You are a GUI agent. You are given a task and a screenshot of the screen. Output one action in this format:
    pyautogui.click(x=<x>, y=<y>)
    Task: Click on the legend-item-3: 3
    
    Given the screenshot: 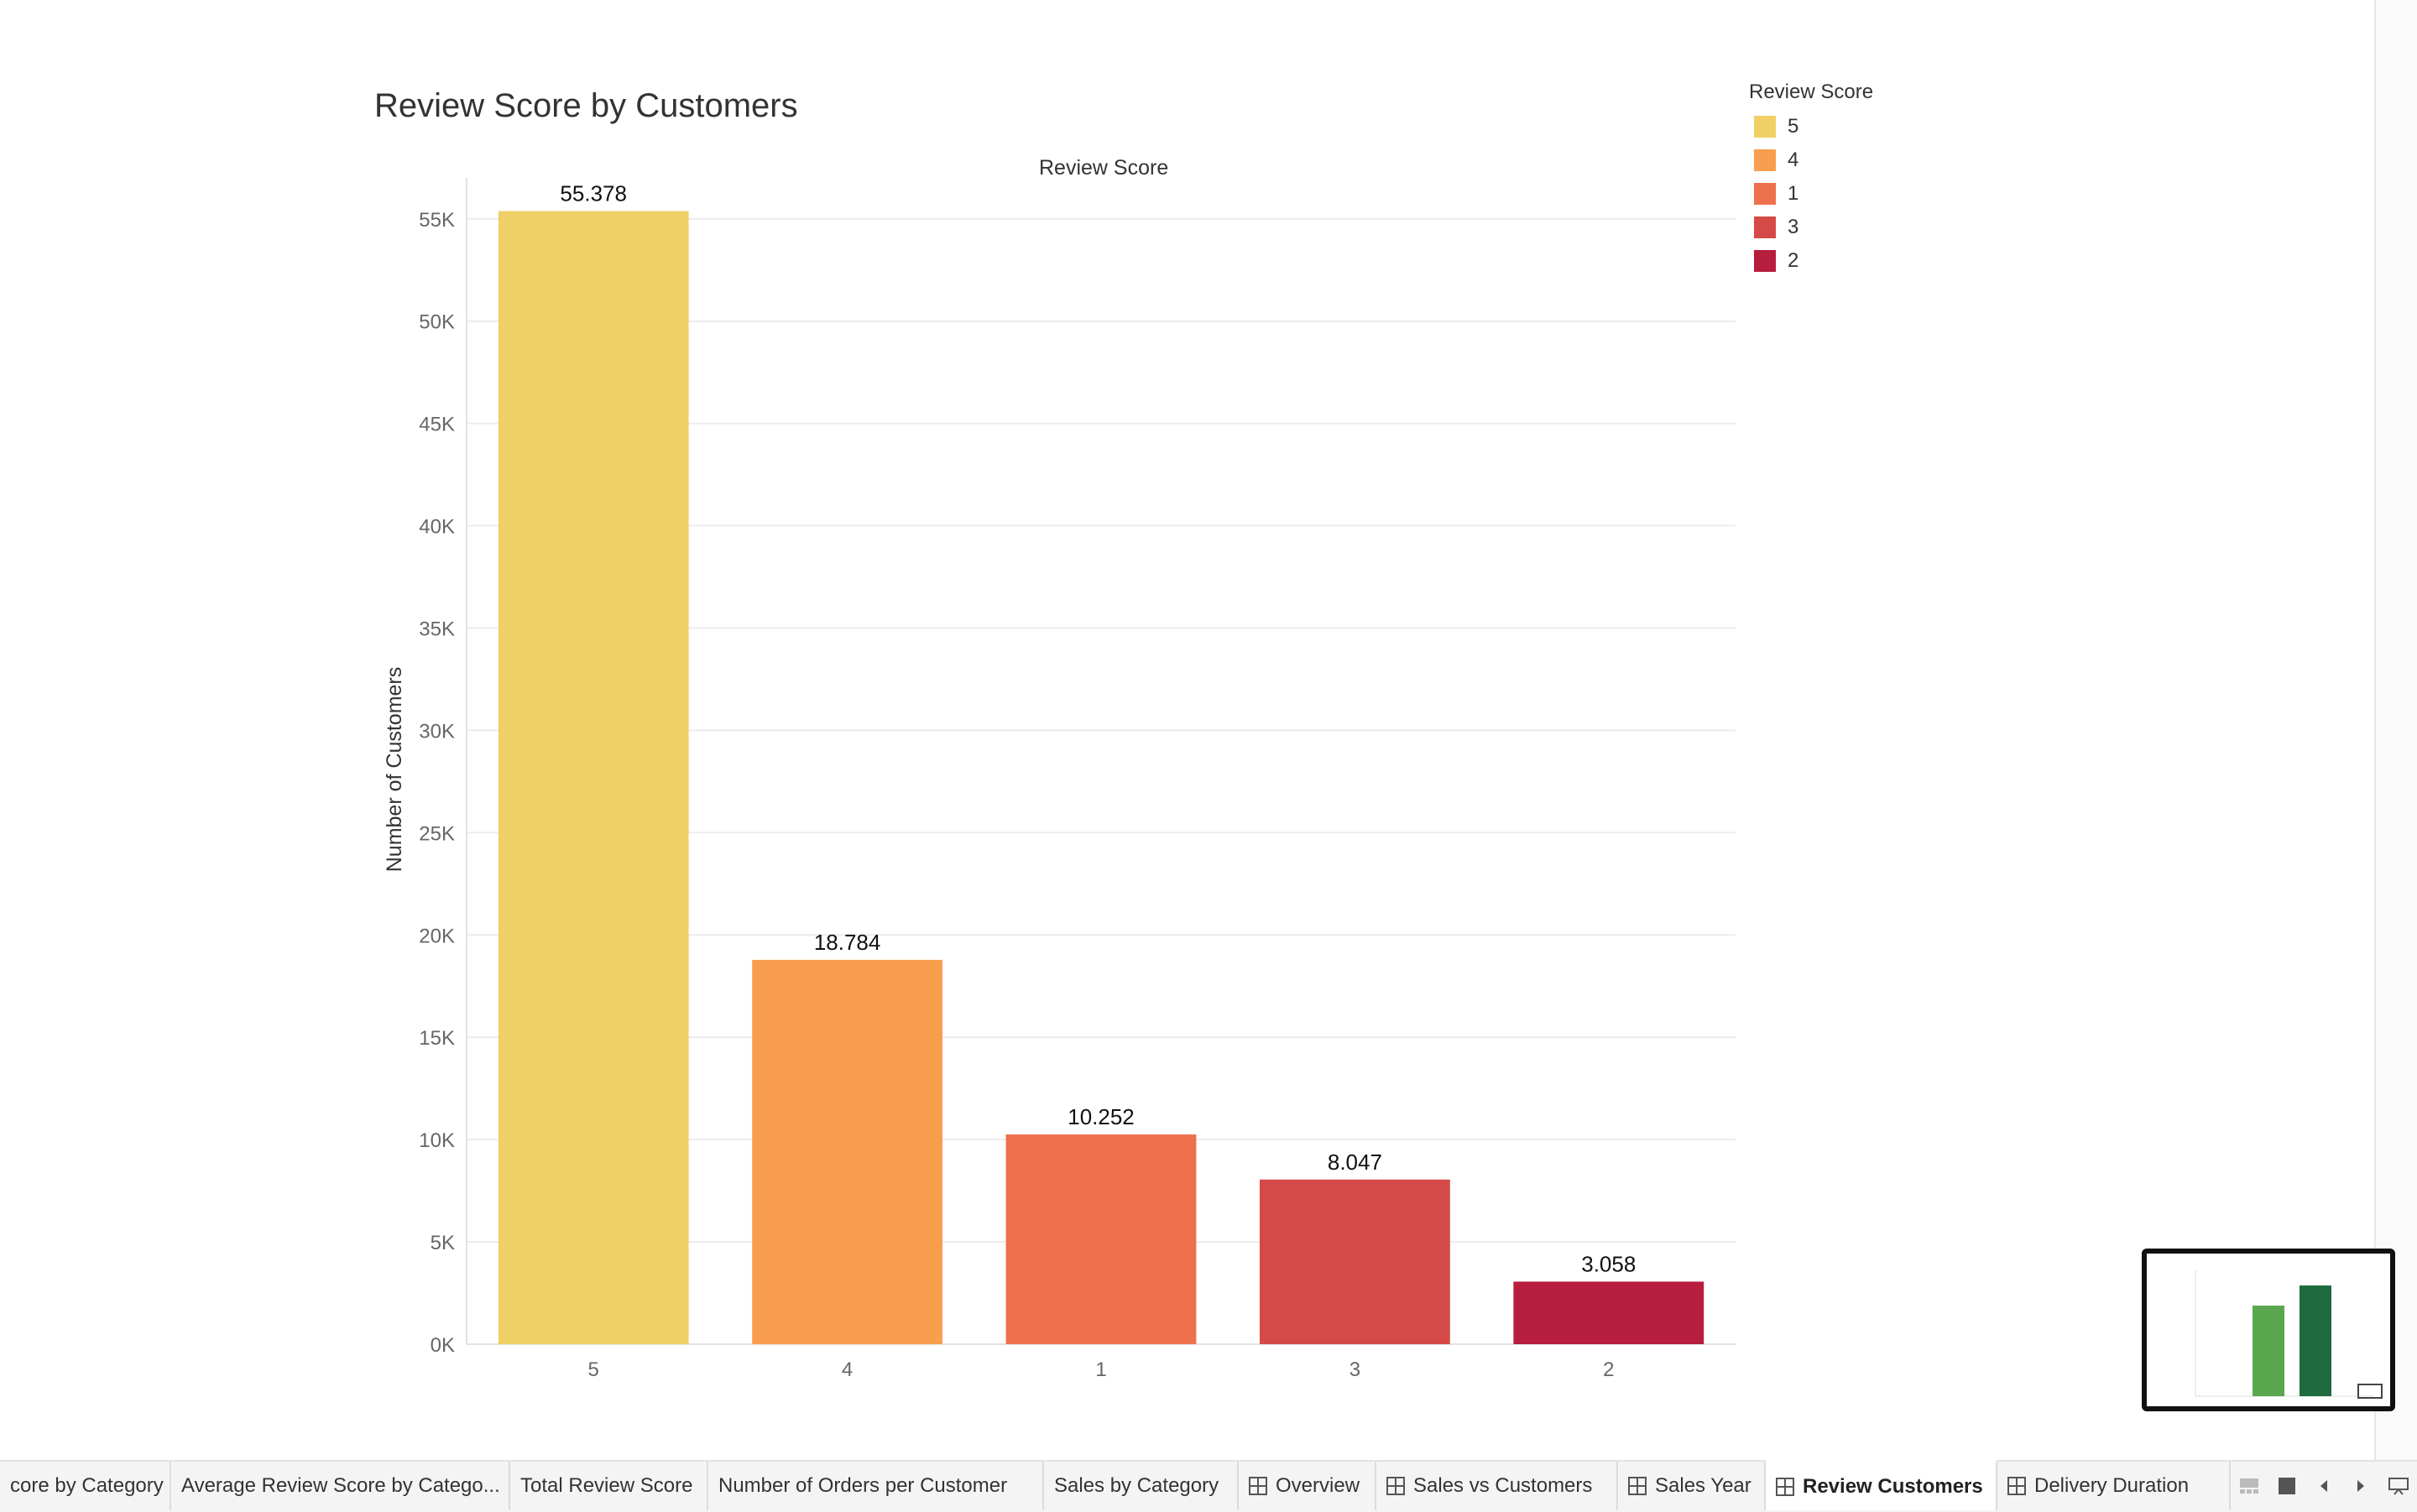 What is the action you would take?
    pyautogui.click(x=1776, y=228)
    